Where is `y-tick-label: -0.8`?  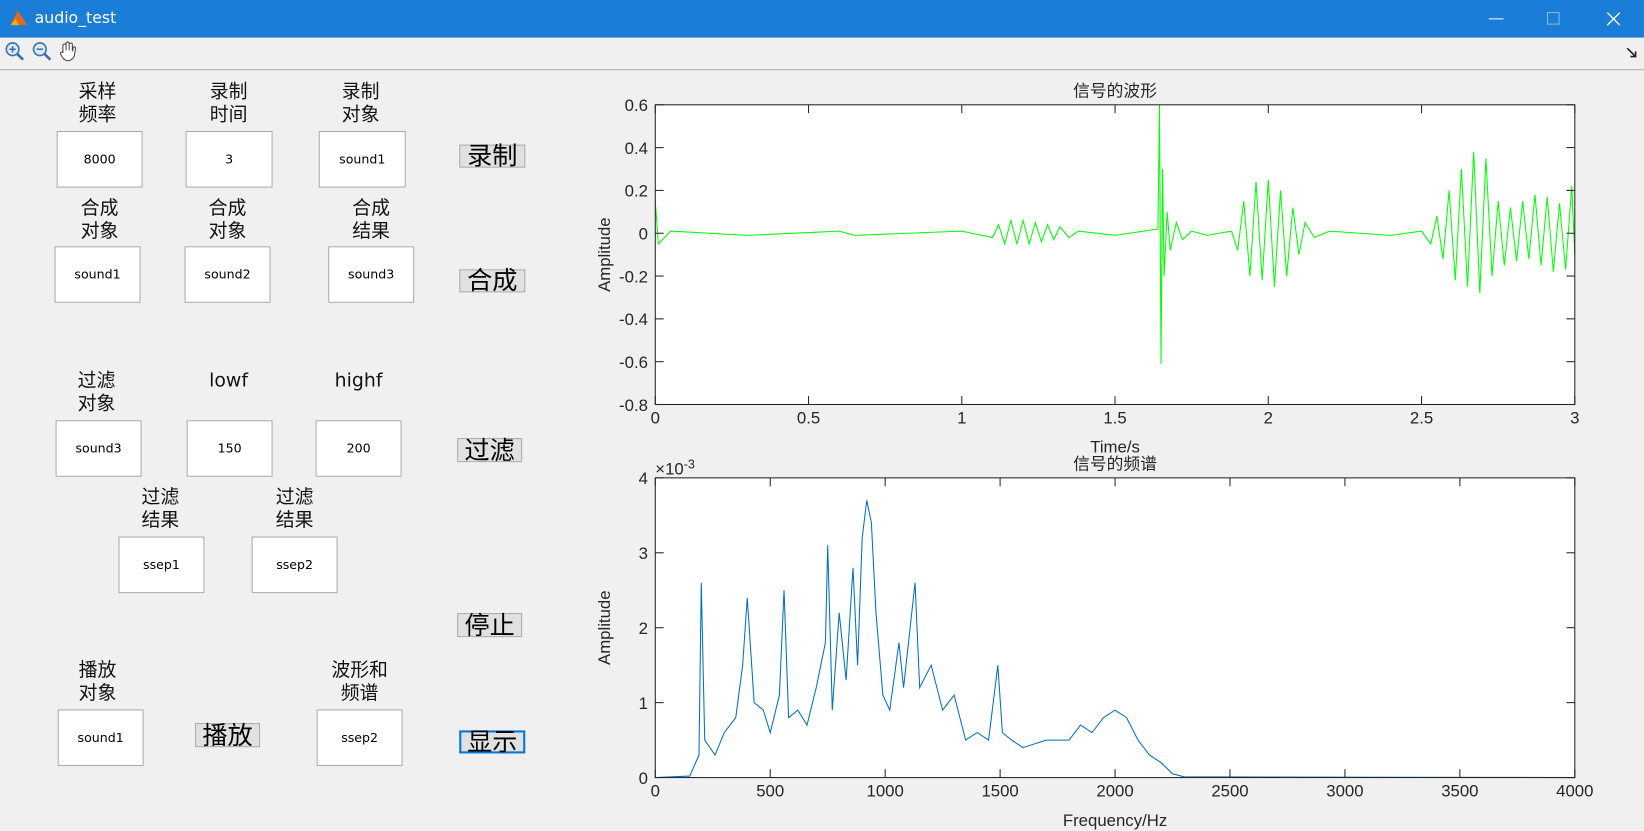 y-tick-label: -0.8 is located at coordinates (633, 405).